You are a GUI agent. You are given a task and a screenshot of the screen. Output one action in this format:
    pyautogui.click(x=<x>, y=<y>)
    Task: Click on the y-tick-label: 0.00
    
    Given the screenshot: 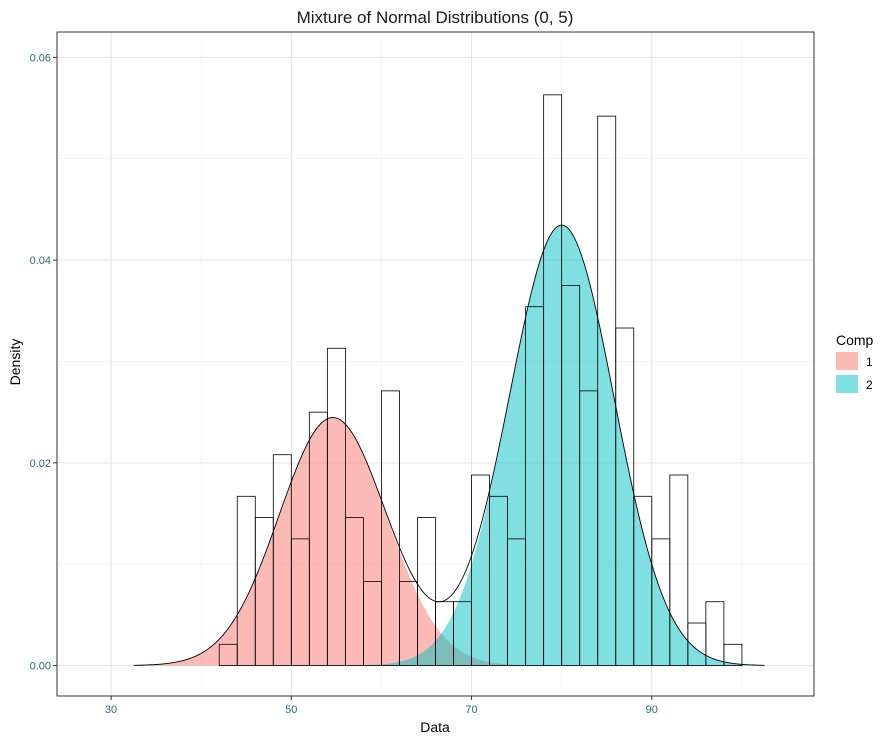 What is the action you would take?
    pyautogui.click(x=40, y=667)
    